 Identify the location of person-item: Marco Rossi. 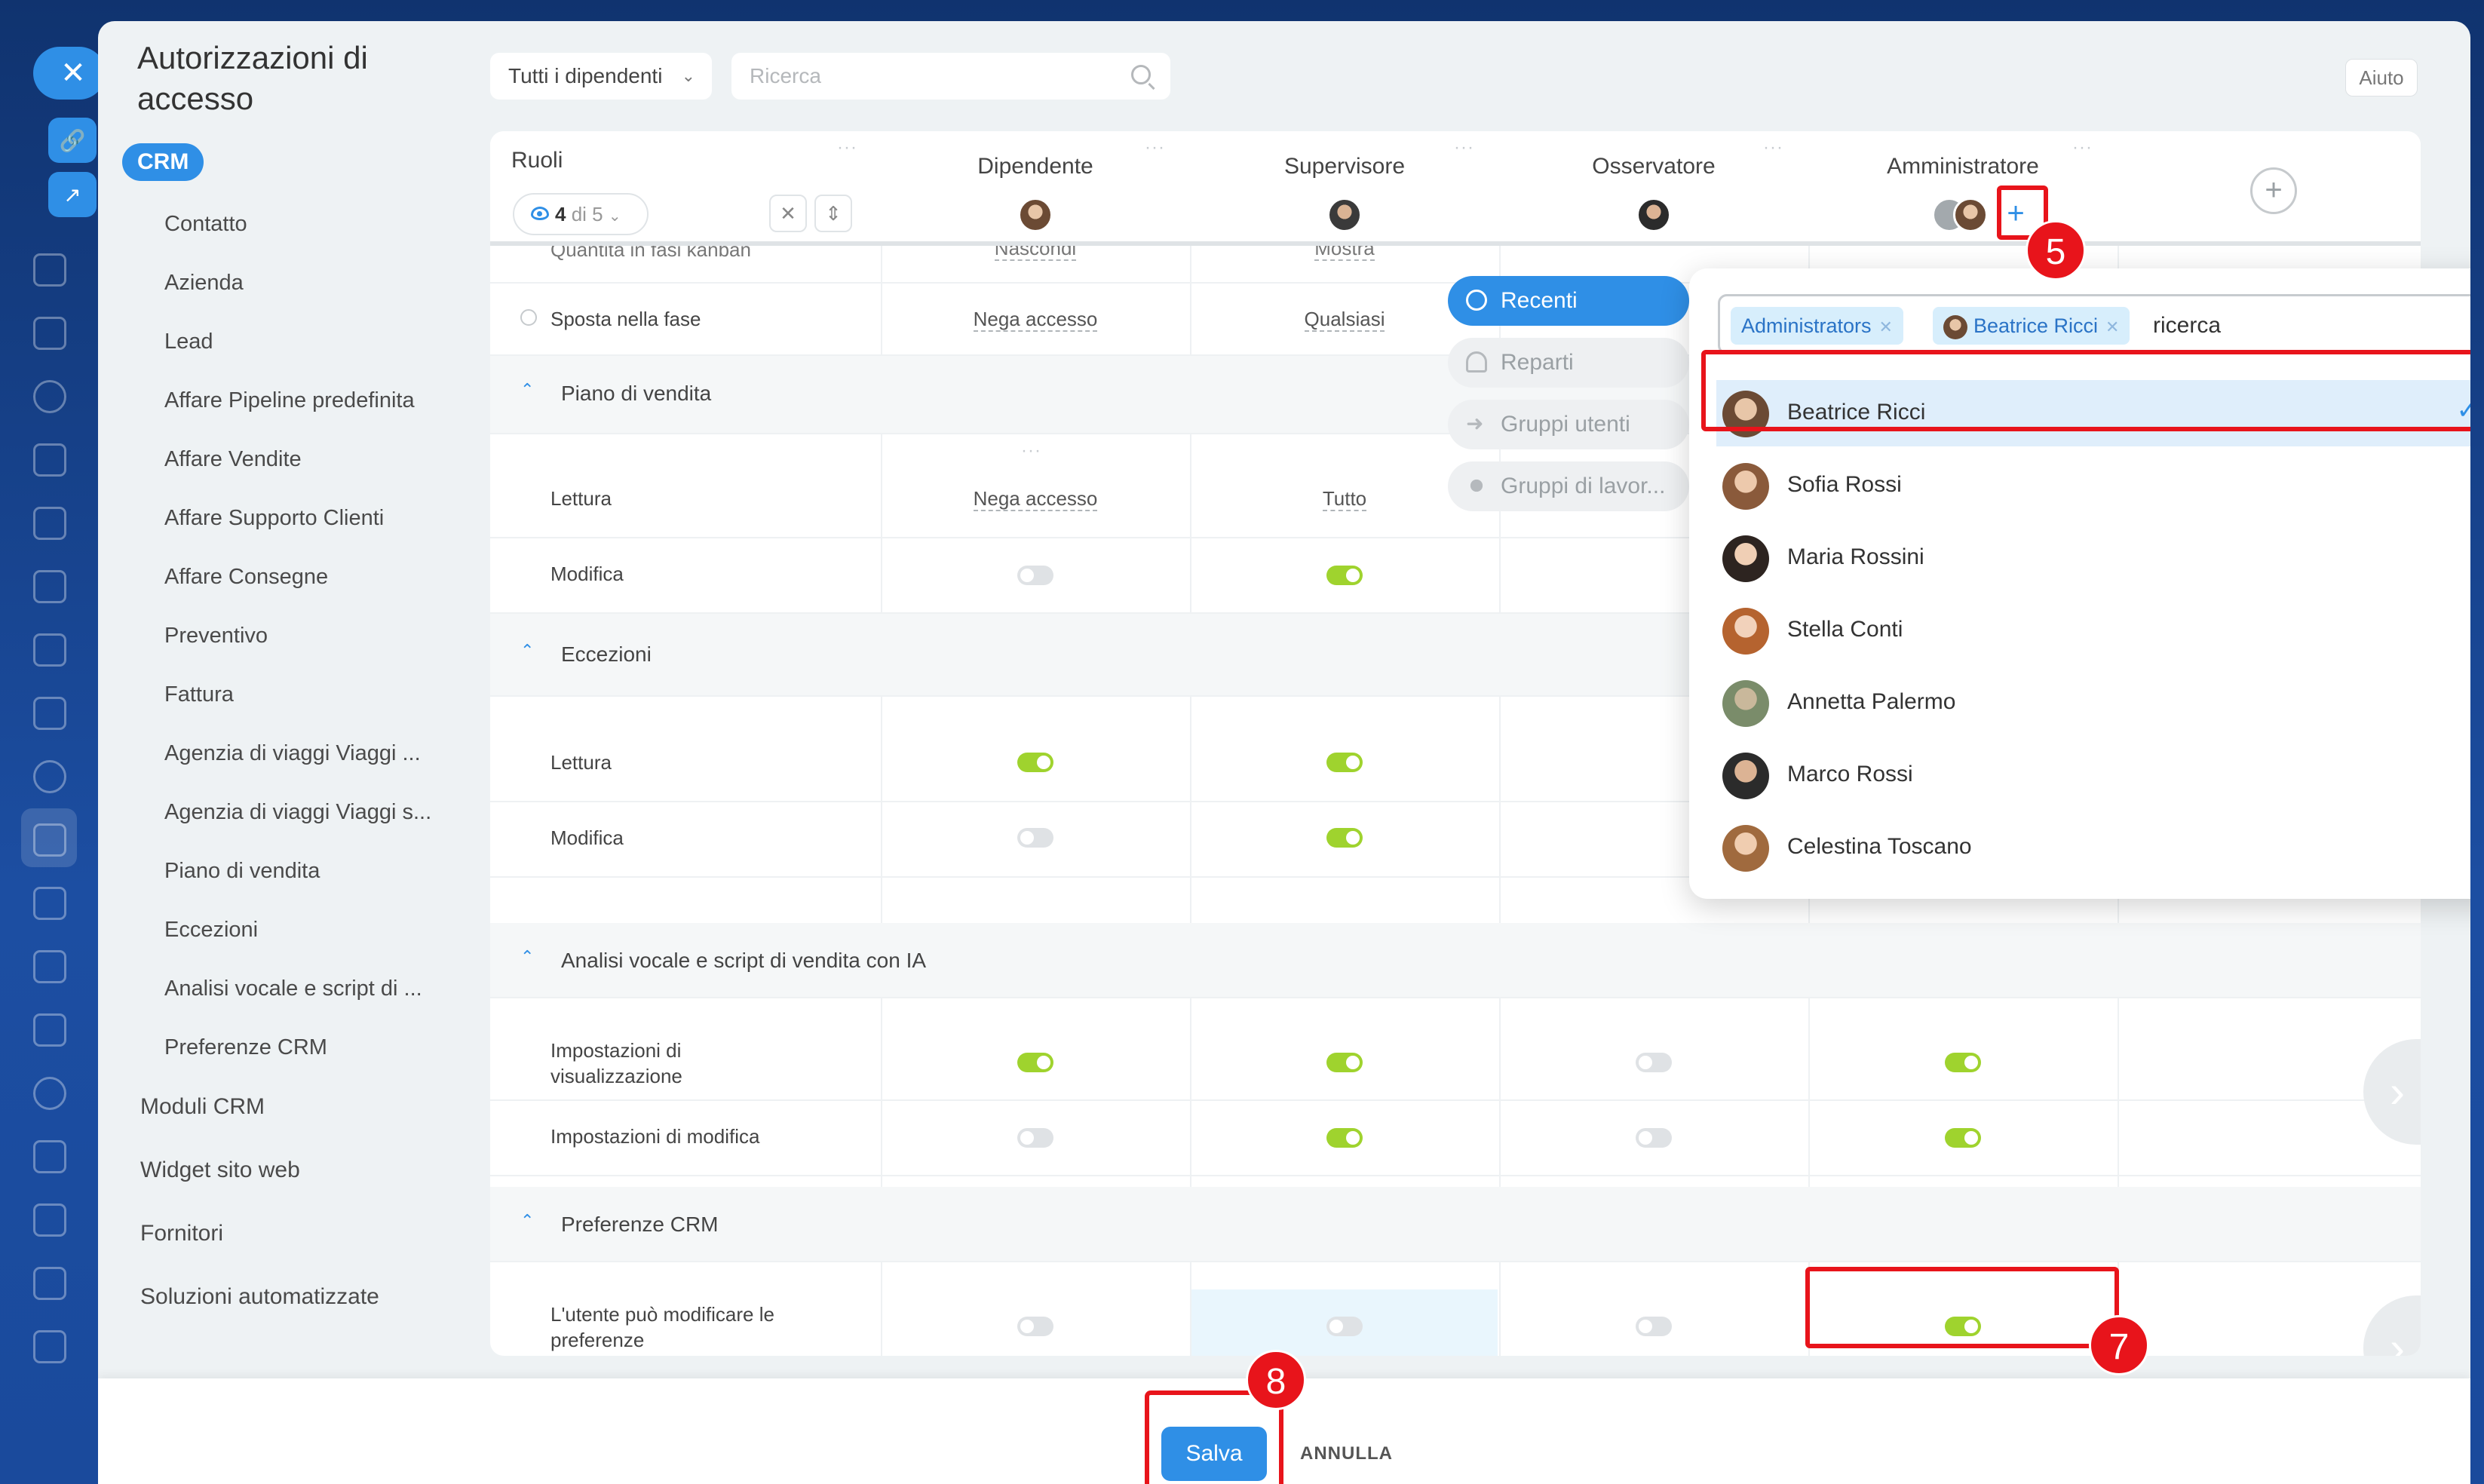
(2093, 775).